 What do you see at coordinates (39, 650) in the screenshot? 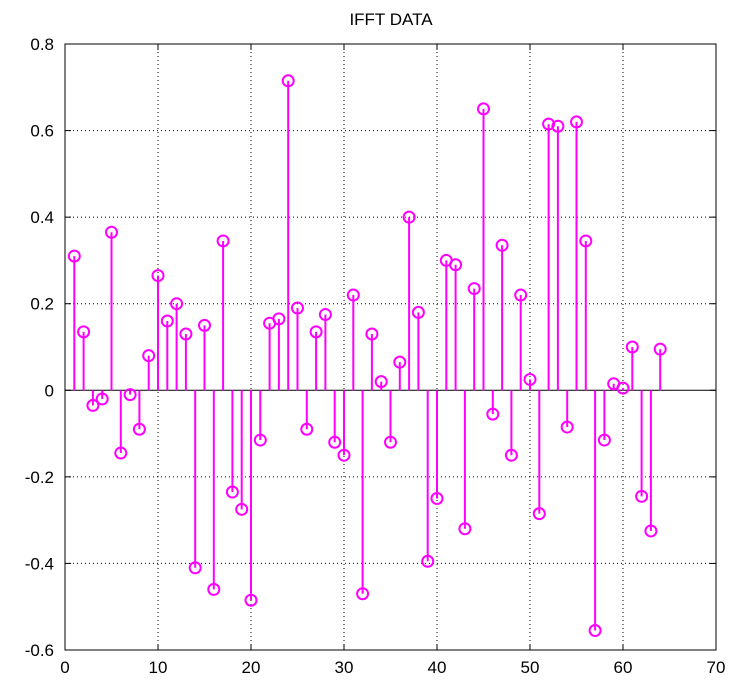
I see `y-tick-label: -0.6` at bounding box center [39, 650].